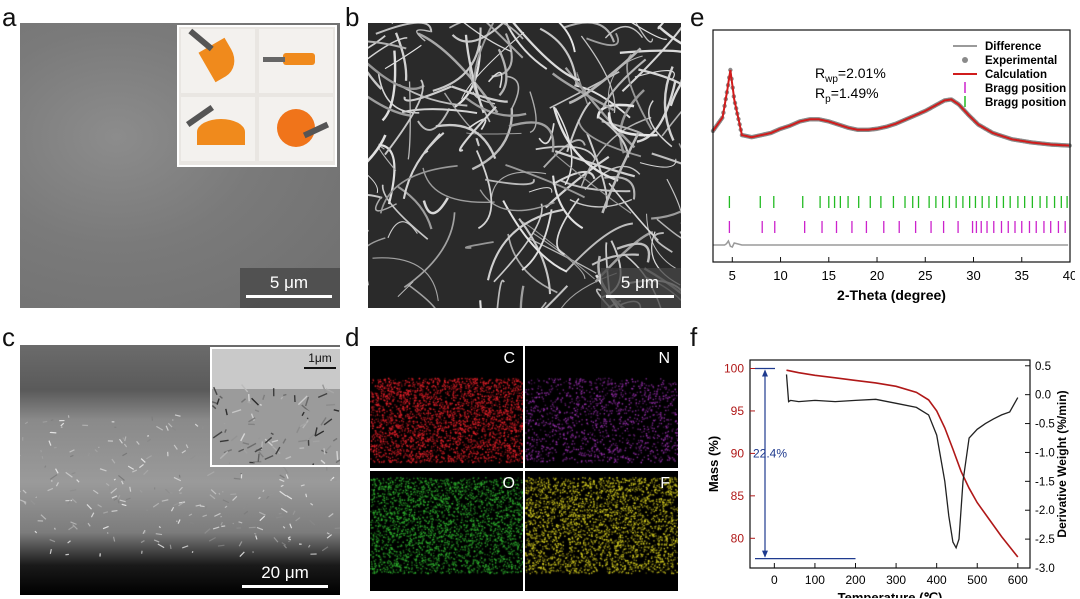 Image resolution: width=1080 pixels, height=599 pixels. Describe the element at coordinates (855, 580) in the screenshot. I see `tga-x-tick-label: 200` at that location.